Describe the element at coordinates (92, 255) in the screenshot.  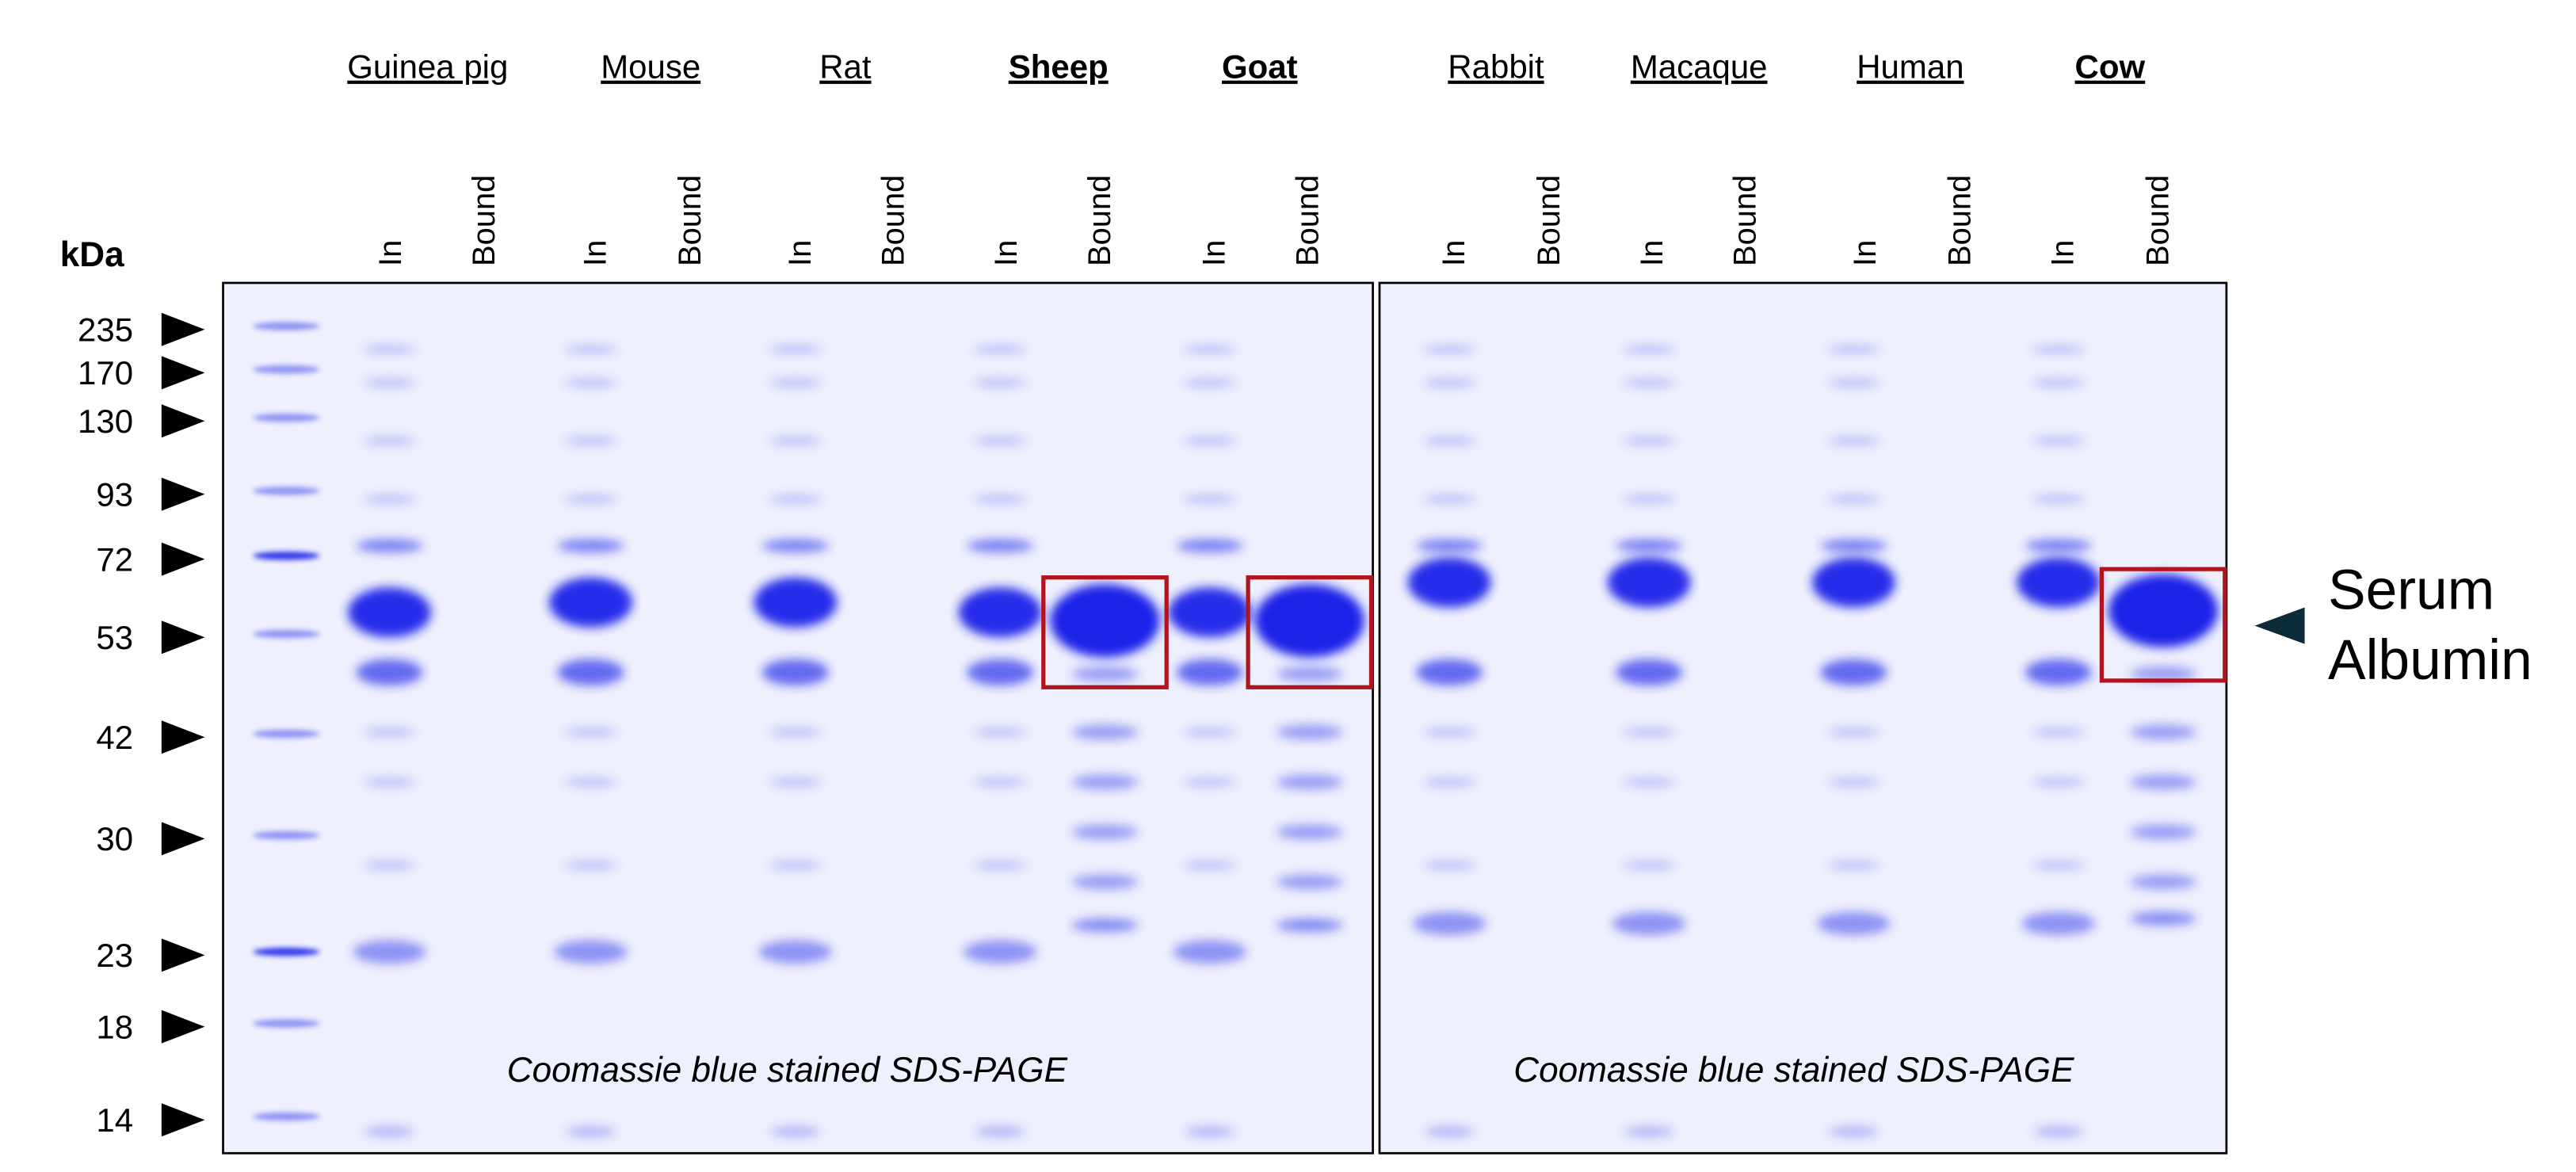
I see `units-label: kDa` at that location.